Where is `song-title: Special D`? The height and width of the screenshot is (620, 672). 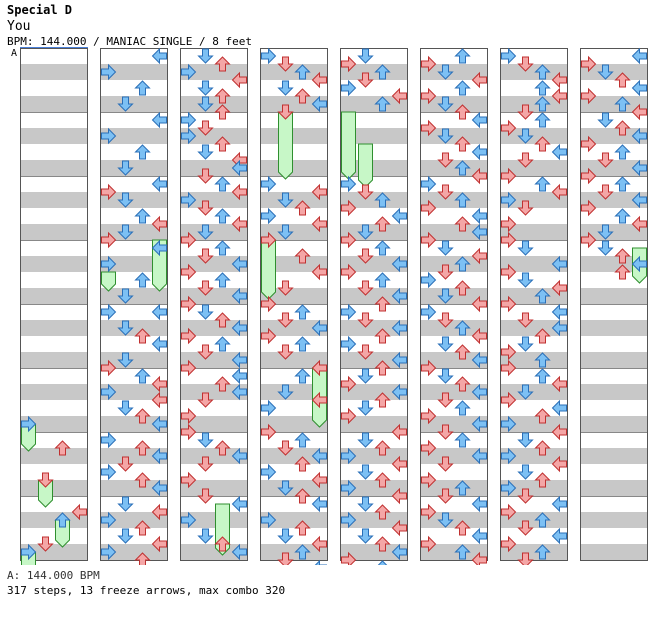 song-title: Special D is located at coordinates (40, 10).